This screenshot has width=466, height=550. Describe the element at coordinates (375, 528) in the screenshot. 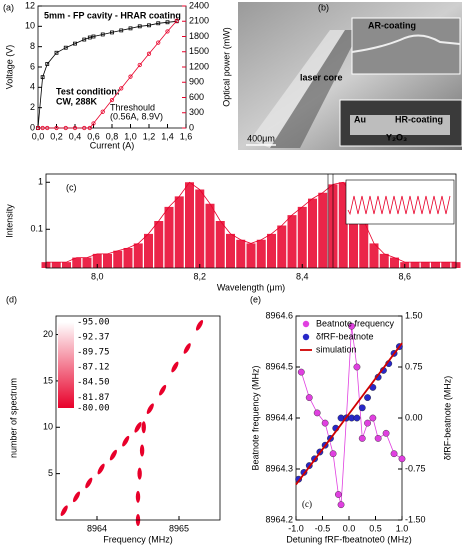

I see `x-tick-label: 0.5` at that location.